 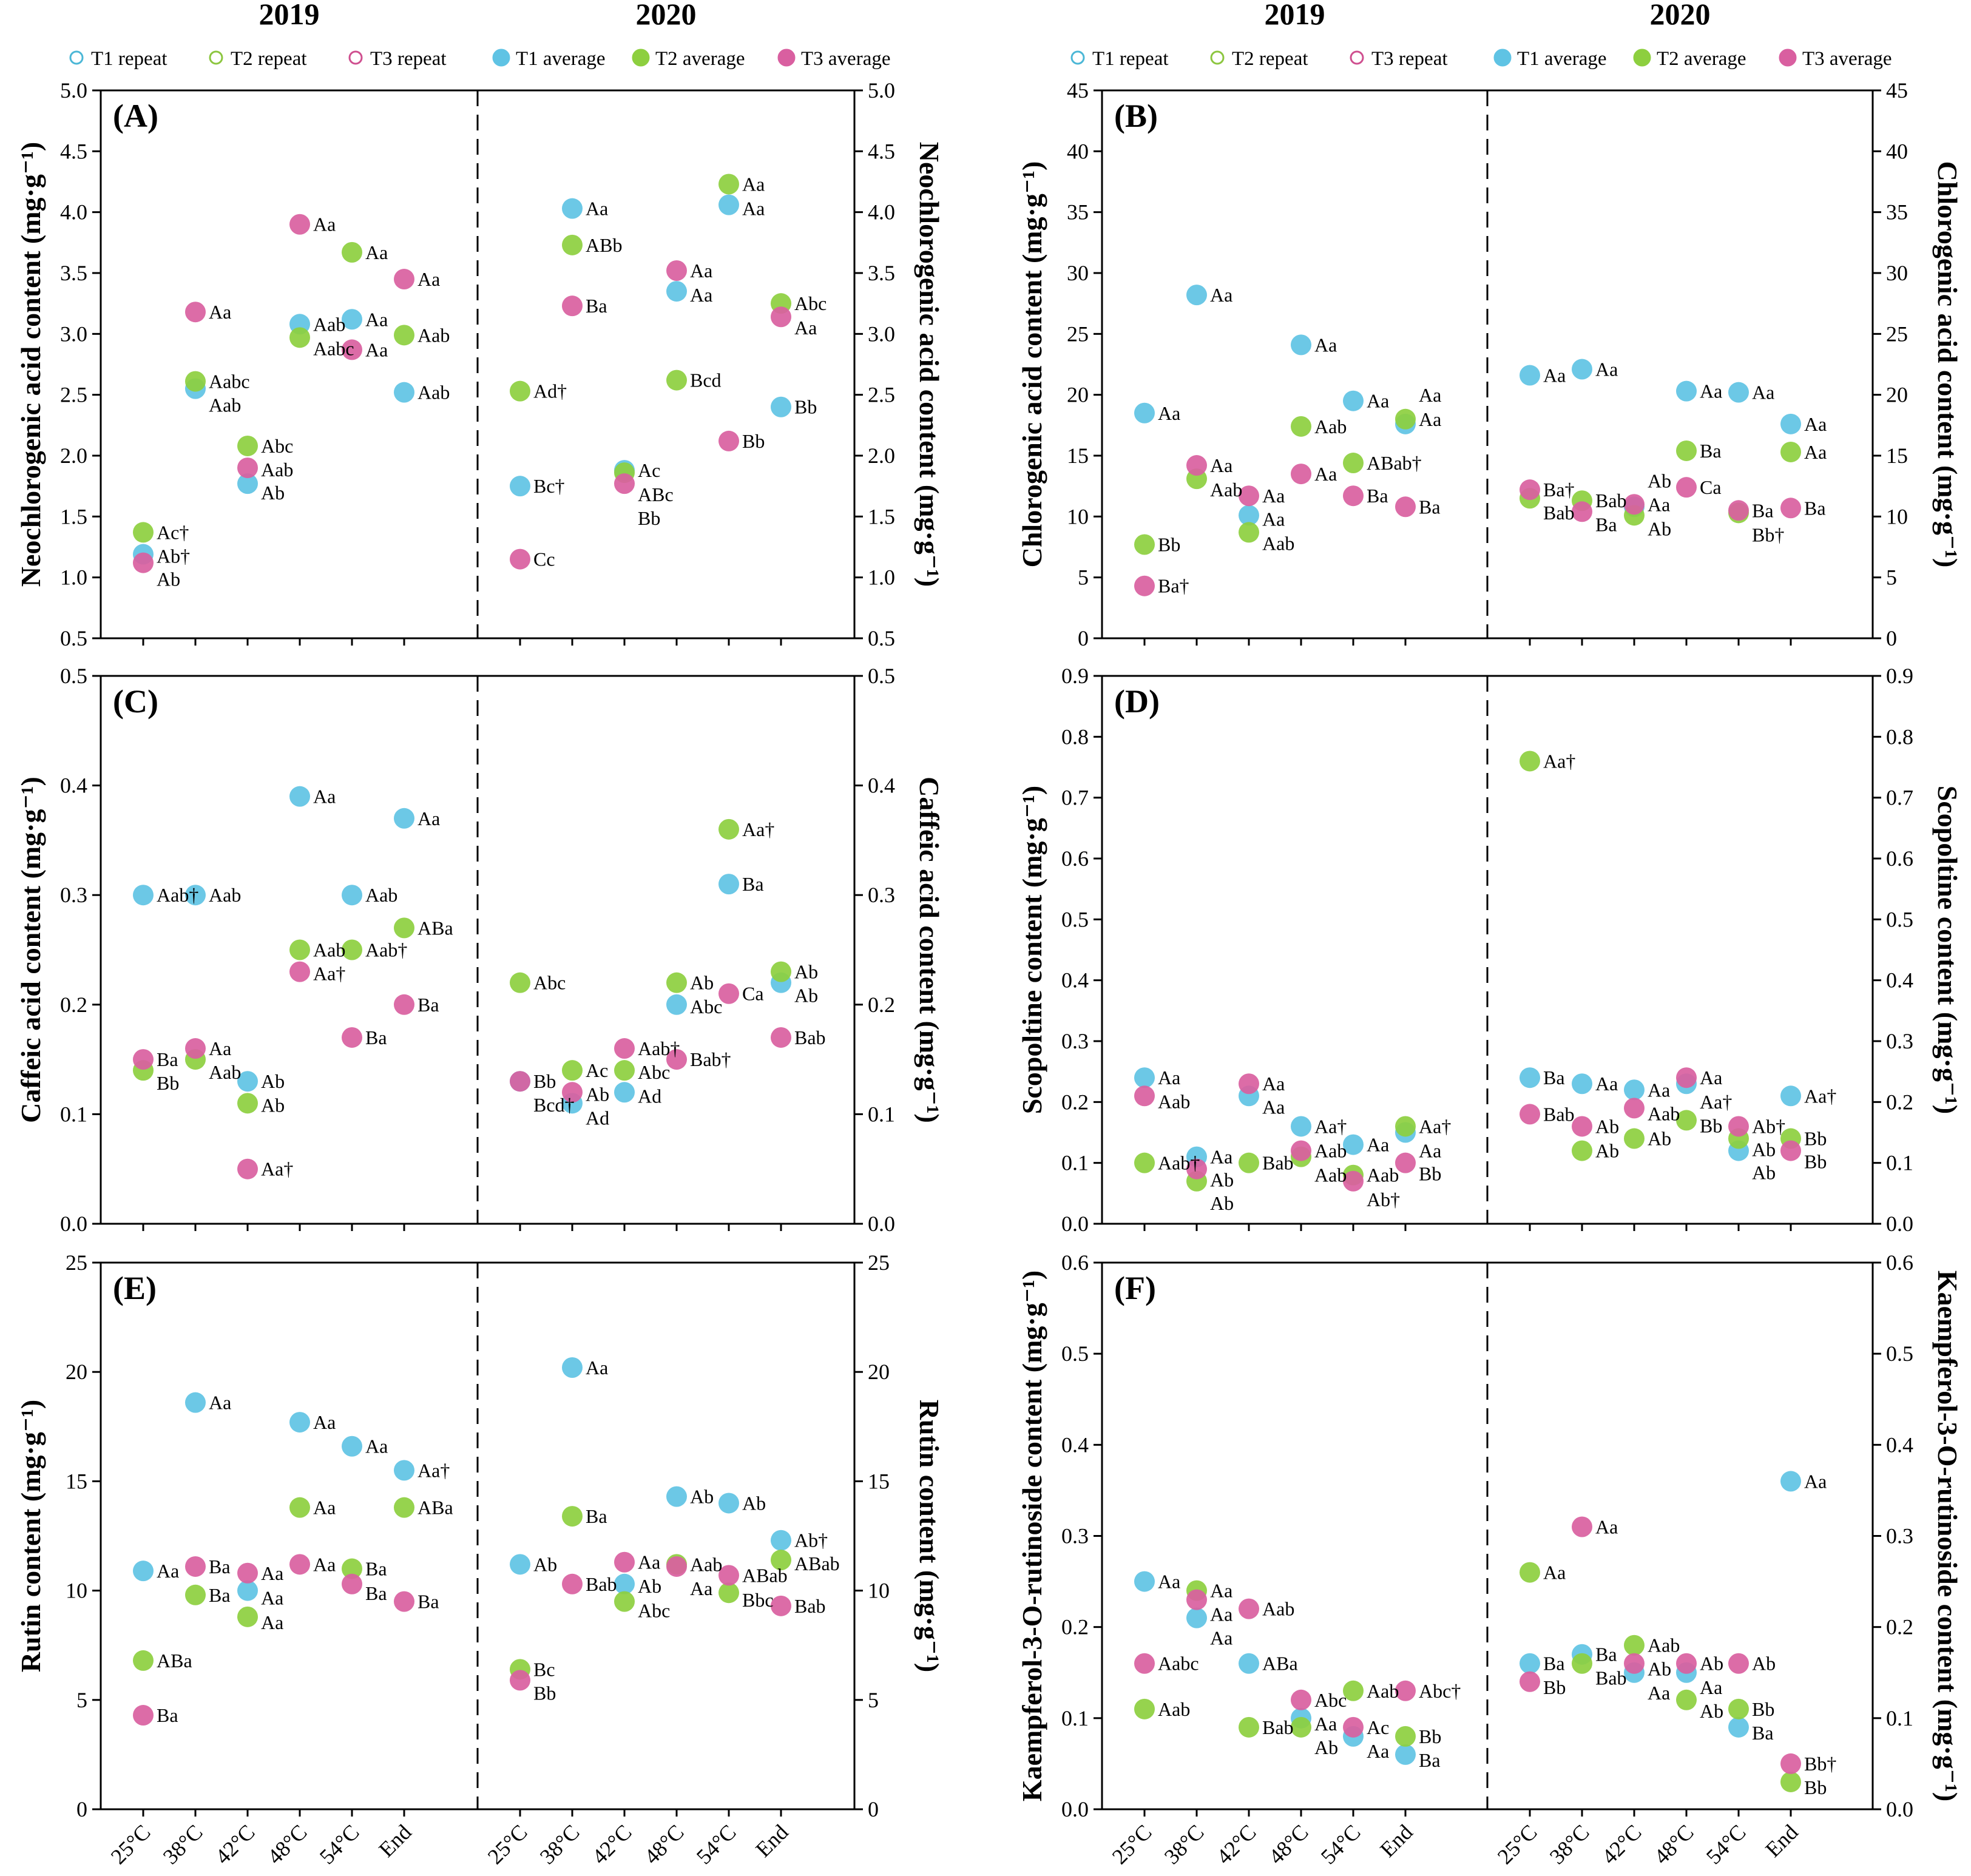 I want to click on y-tick-label-left: 0.4, so click(x=73, y=786).